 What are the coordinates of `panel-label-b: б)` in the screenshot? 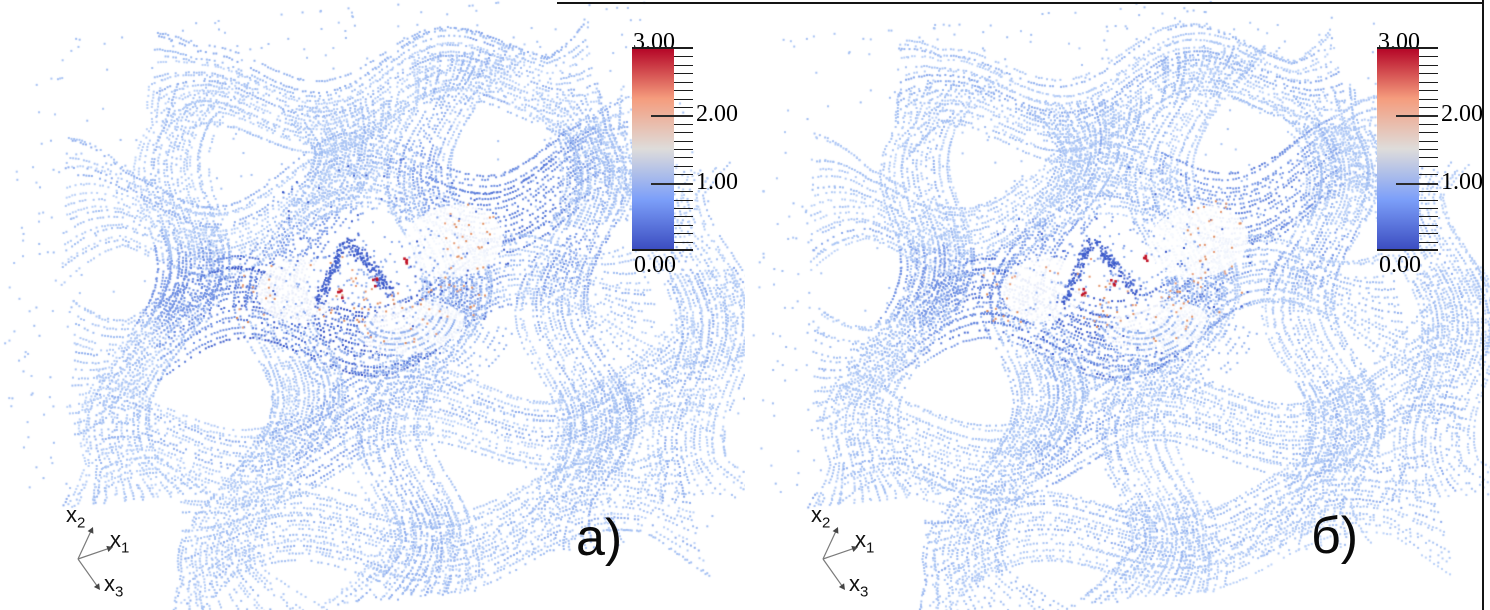 It's located at (1335, 536).